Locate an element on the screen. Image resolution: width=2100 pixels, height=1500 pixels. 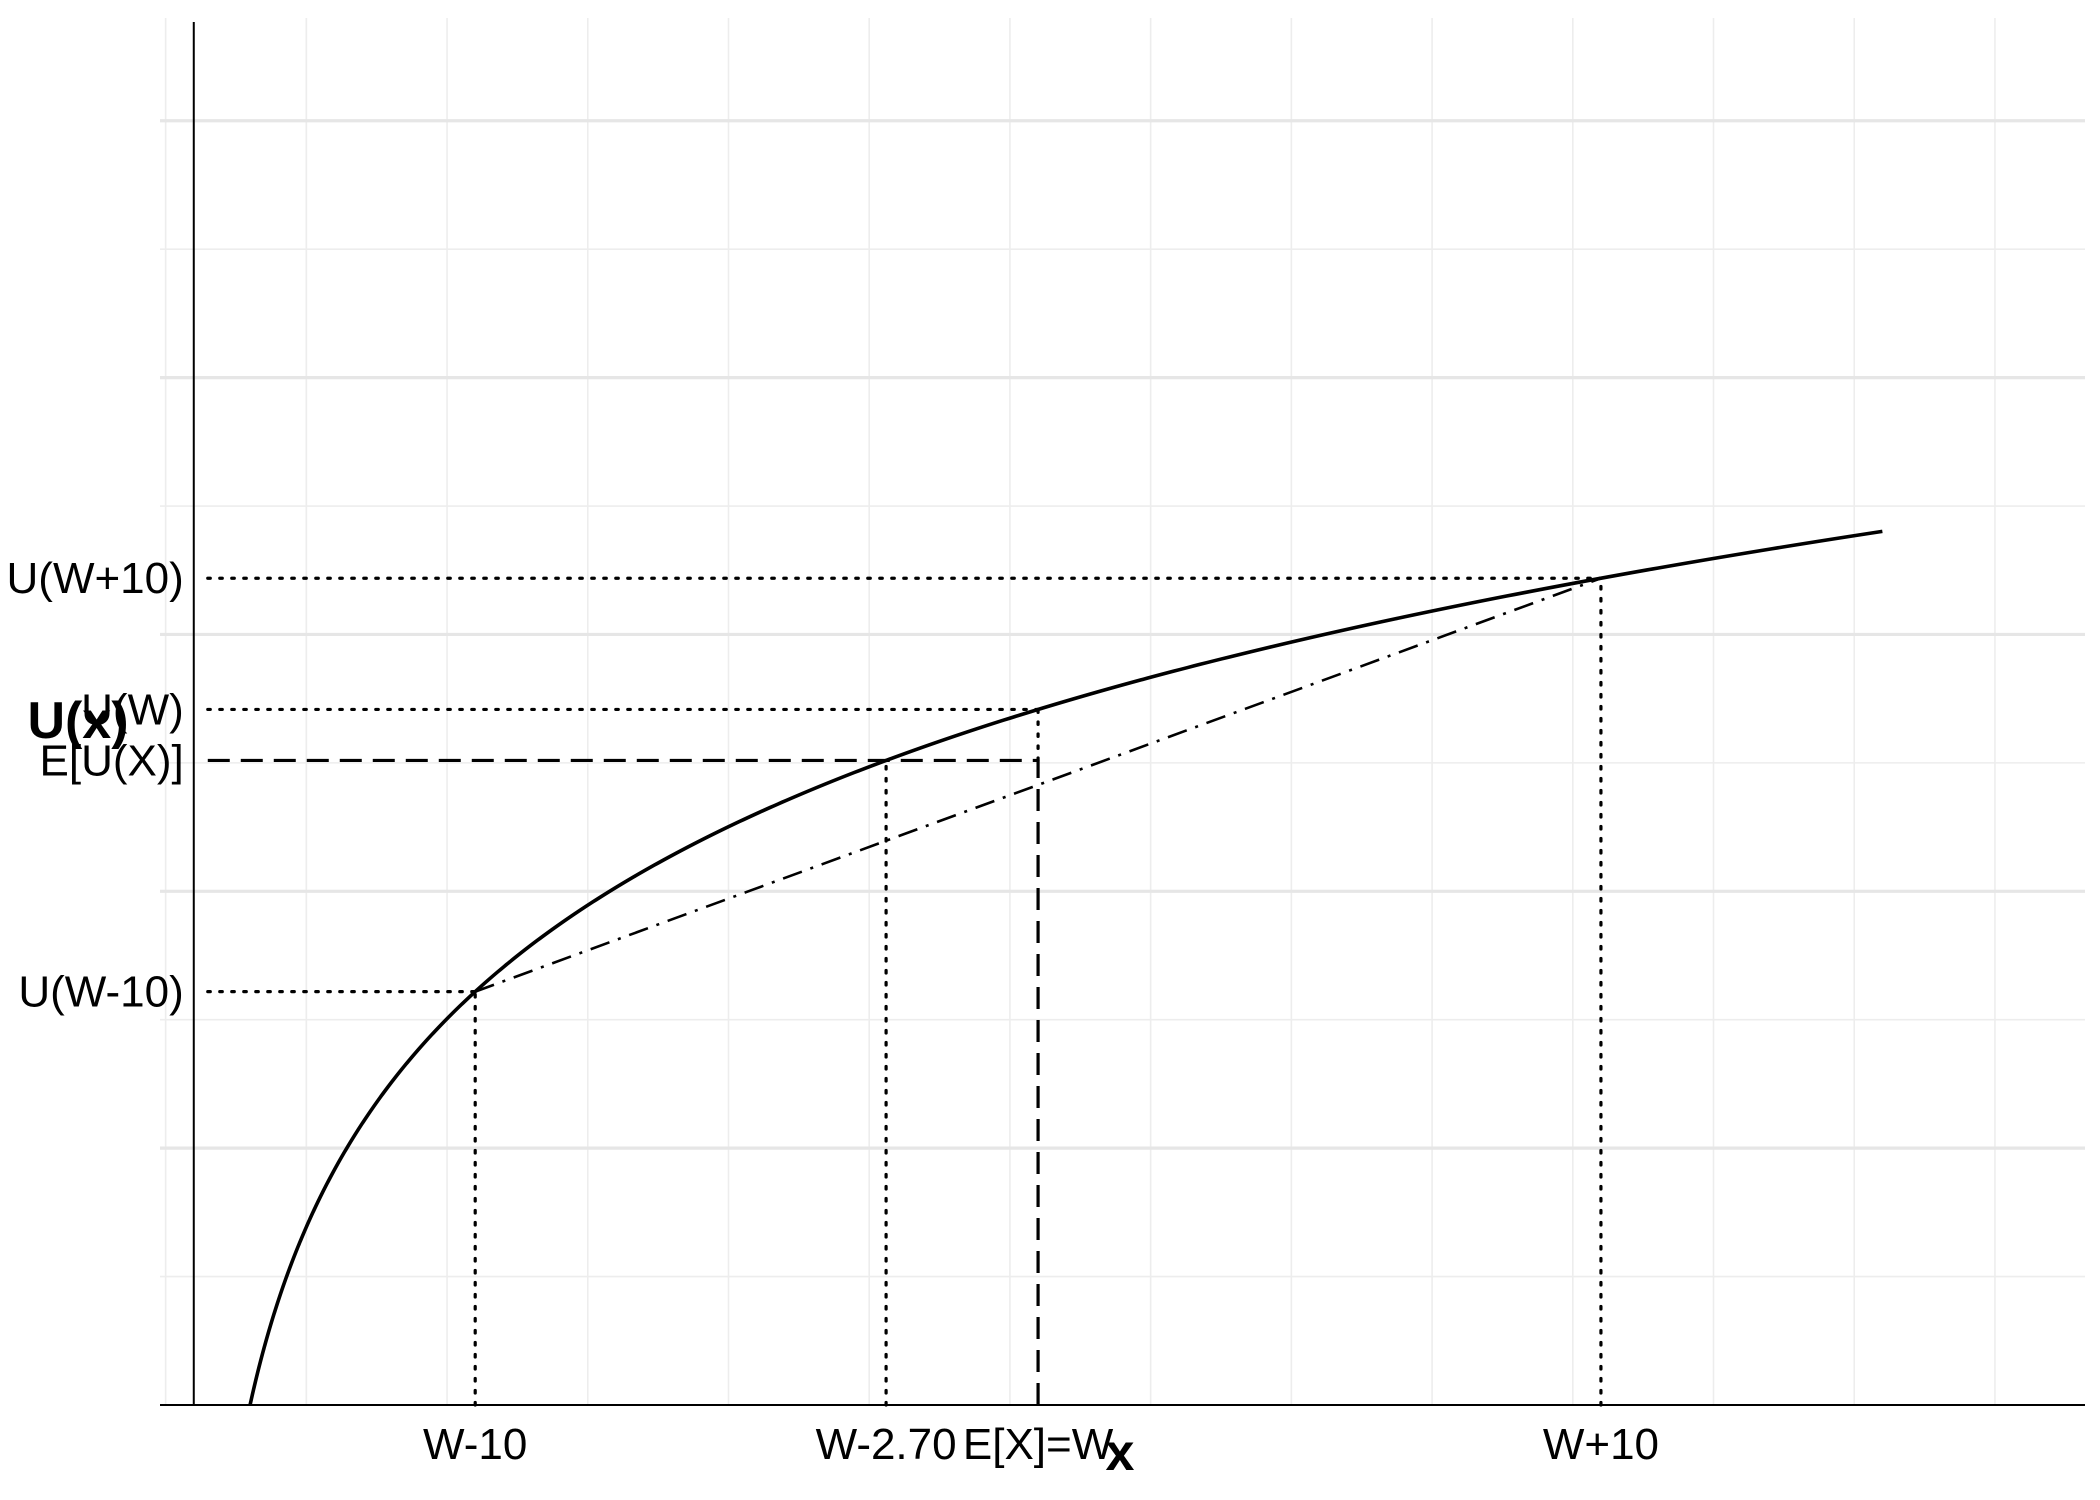
expected-utility-chord is located at coordinates (1038, 784).